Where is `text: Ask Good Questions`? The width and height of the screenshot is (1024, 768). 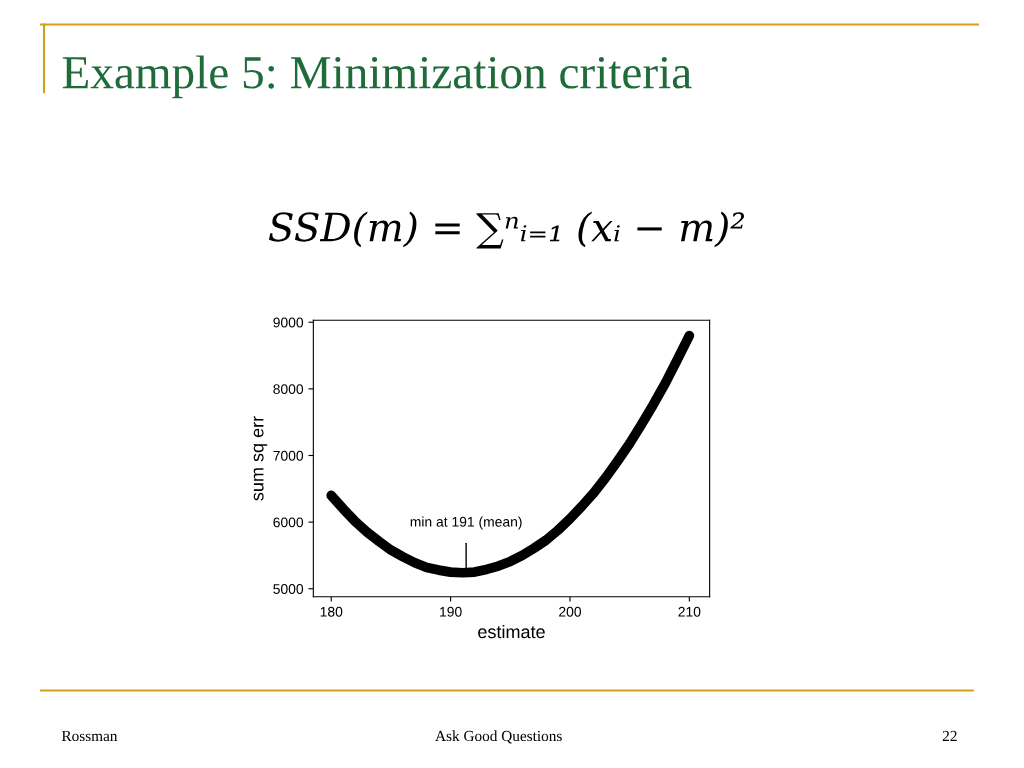 text: Ask Good Questions is located at coordinates (498, 737).